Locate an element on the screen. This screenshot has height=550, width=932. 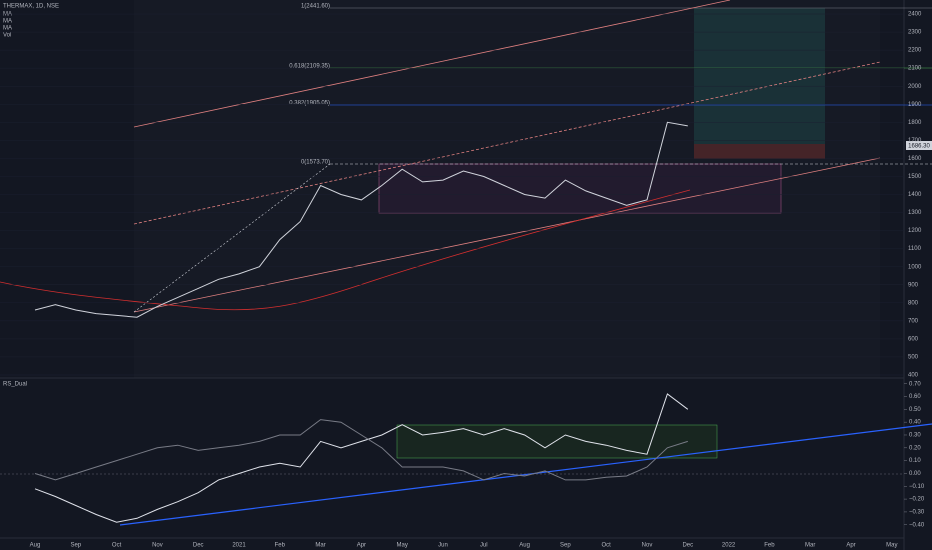
y-tick-label: 2200 is located at coordinates (915, 51).